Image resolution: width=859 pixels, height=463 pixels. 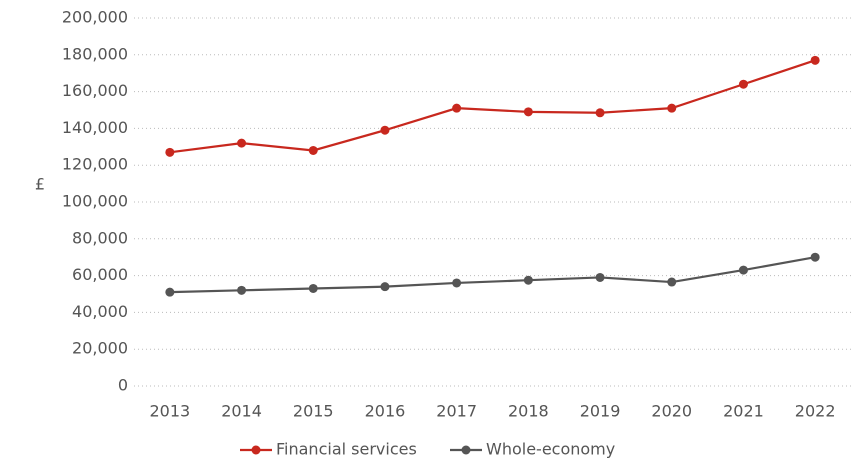 What do you see at coordinates (100, 348) in the screenshot?
I see `y-tick-label: 20,000` at bounding box center [100, 348].